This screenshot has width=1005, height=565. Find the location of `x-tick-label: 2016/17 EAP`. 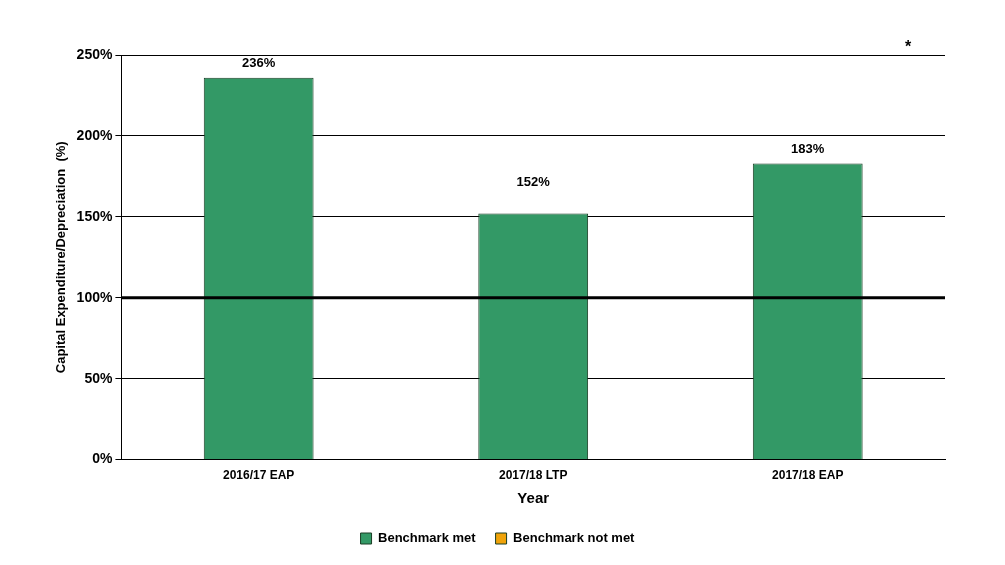

x-tick-label: 2016/17 EAP is located at coordinates (258, 475).